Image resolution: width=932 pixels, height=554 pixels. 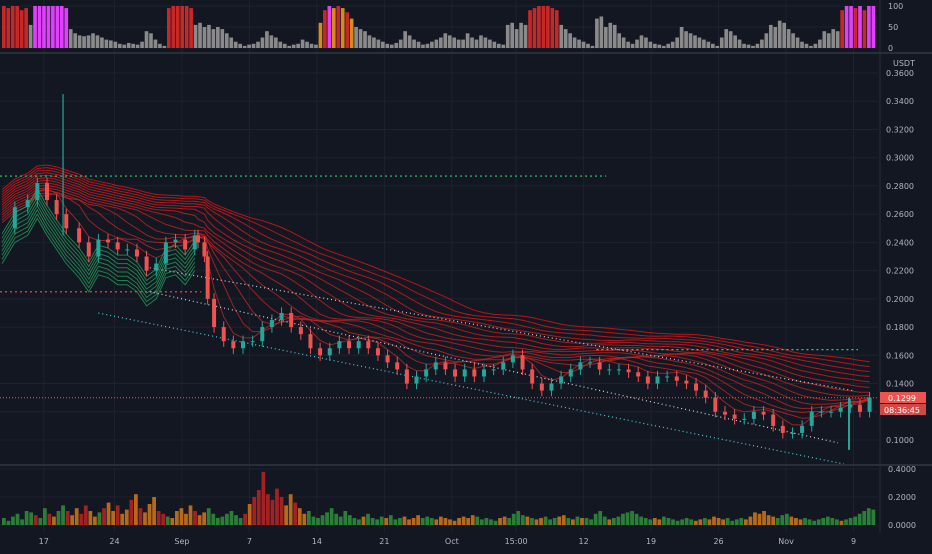 What do you see at coordinates (114, 541) in the screenshot?
I see `time-tick-label: 24` at bounding box center [114, 541].